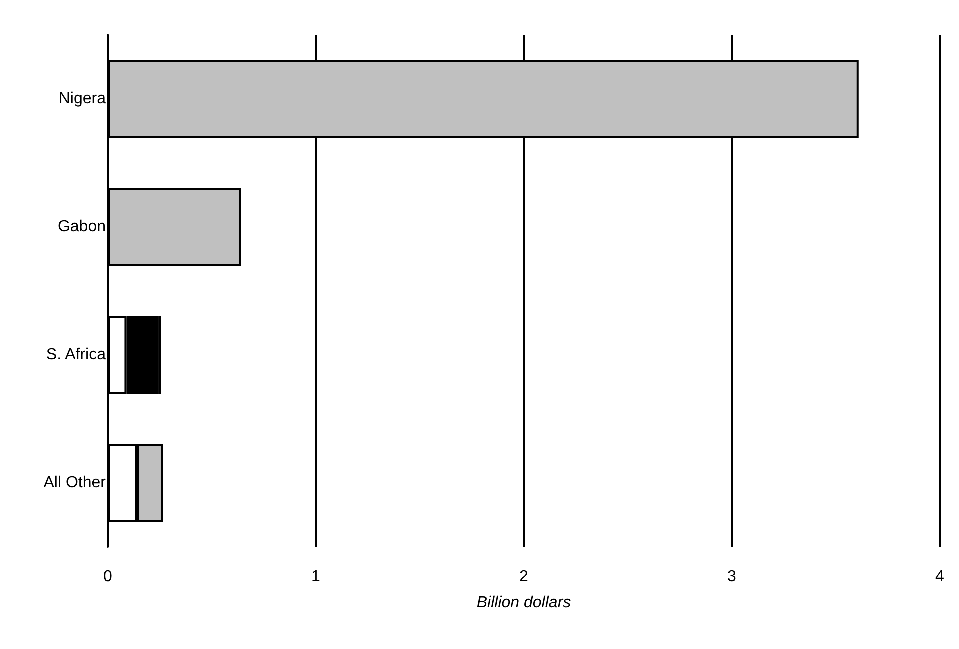 The width and height of the screenshot is (959, 649). Describe the element at coordinates (732, 577) in the screenshot. I see `x-tick-label: 3` at that location.